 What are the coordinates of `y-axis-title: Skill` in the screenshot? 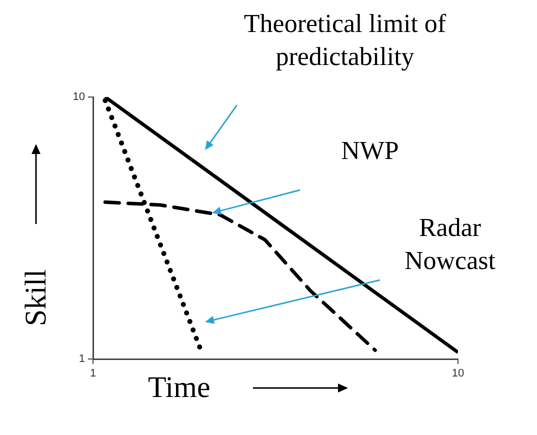 It's located at (36, 298).